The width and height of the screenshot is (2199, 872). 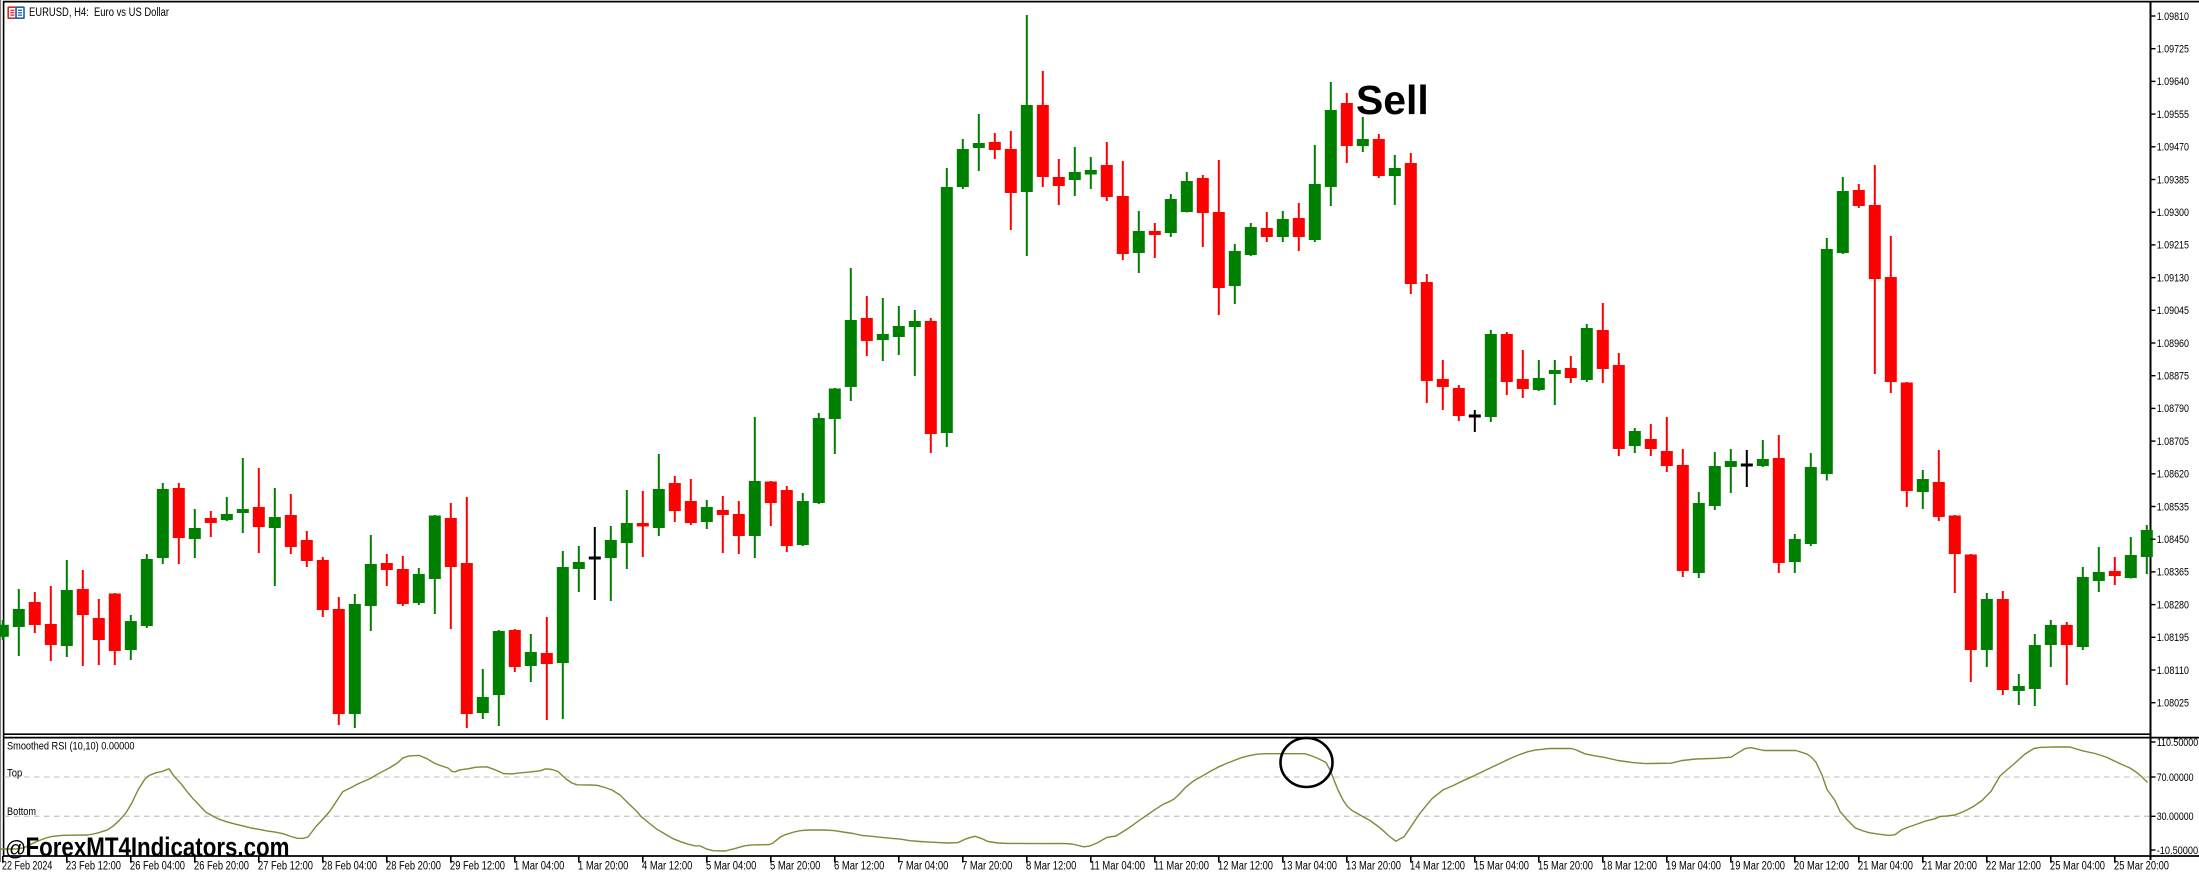 What do you see at coordinates (1757, 866) in the screenshot?
I see `svg-text: 19 Mar 20:00` at bounding box center [1757, 866].